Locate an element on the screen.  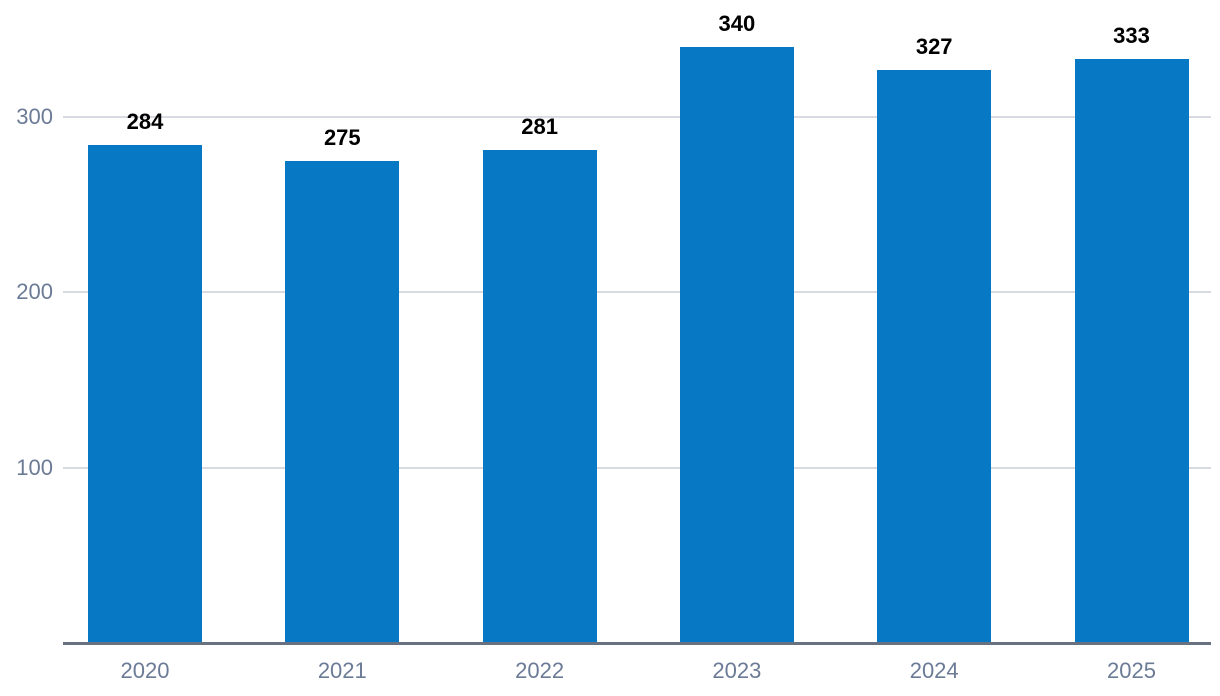
y-axis-tick-label: 200 is located at coordinates (34, 292).